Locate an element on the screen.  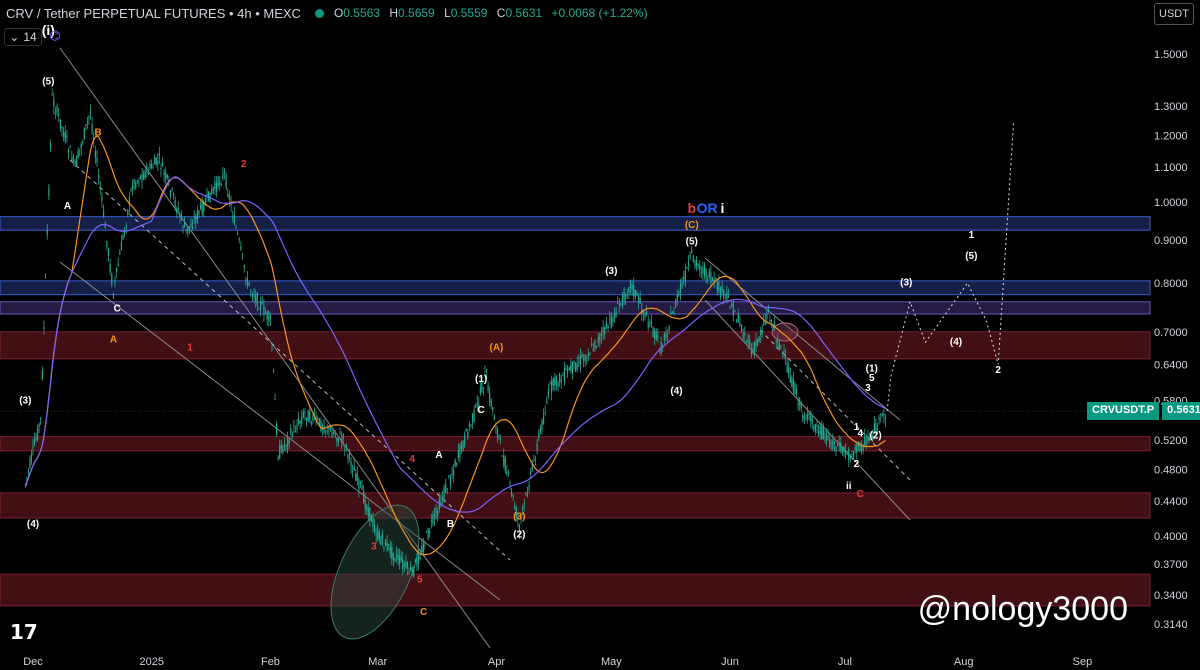
indicator-logo-icon: ⌬ is located at coordinates (55, 35).